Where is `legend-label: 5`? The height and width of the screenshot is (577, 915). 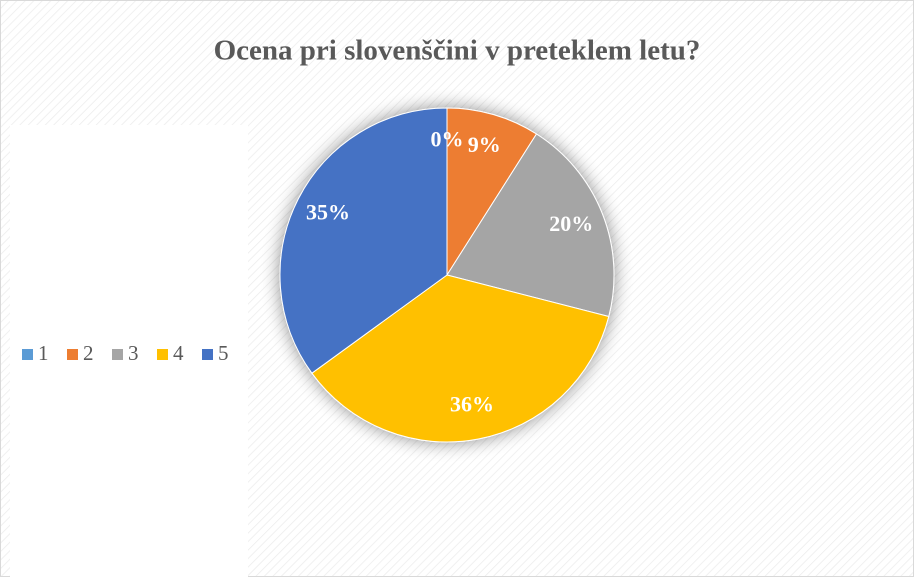
legend-label: 5 is located at coordinates (223, 353).